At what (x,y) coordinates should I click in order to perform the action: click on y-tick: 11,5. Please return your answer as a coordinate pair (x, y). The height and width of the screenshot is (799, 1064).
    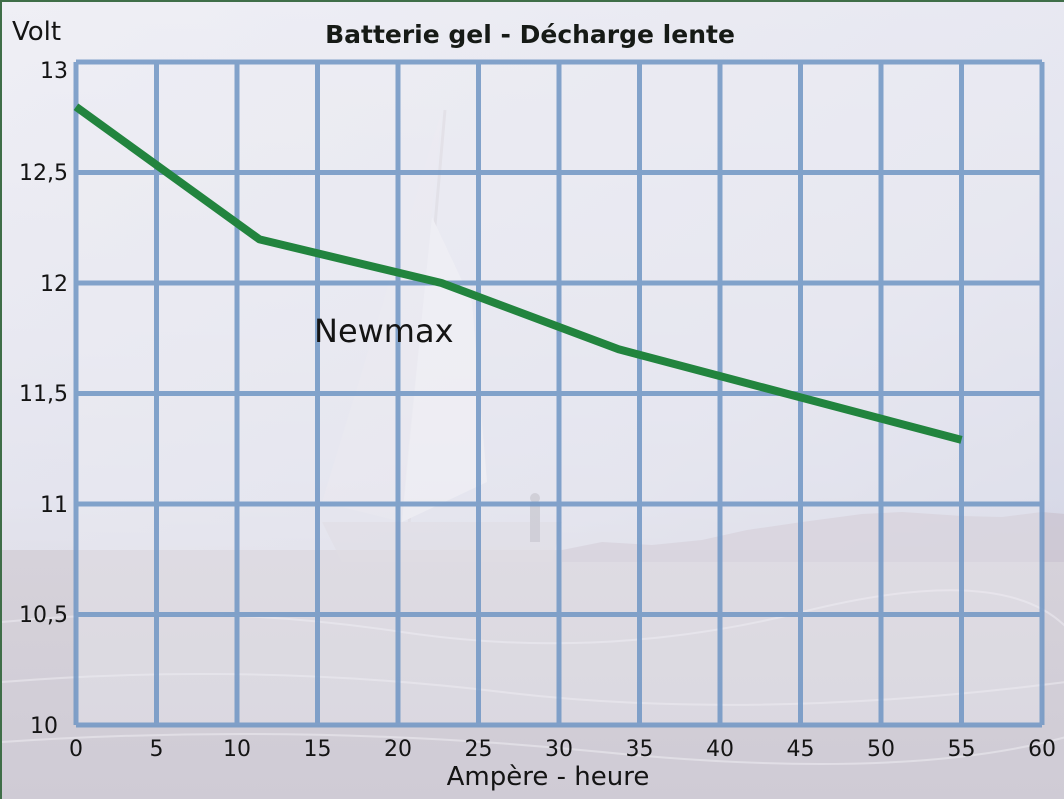
    Looking at the image, I should click on (43, 394).